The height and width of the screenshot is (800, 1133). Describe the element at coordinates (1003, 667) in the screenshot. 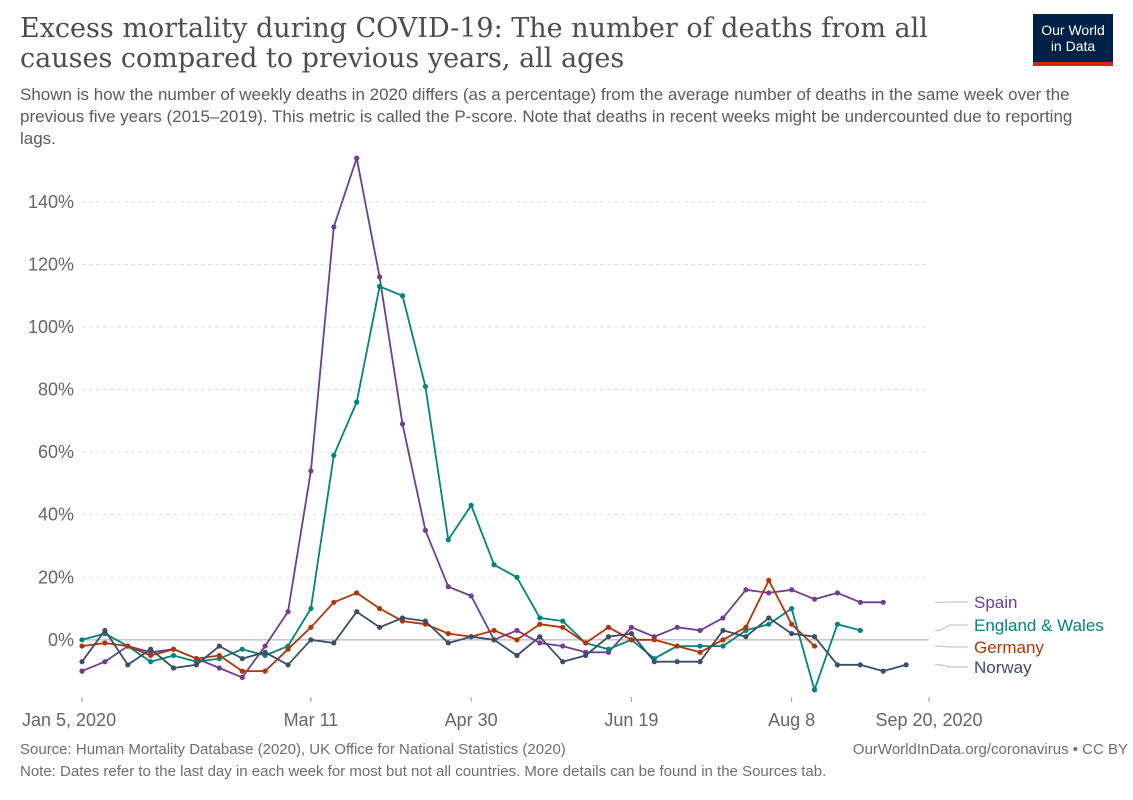

I see `legend-label: Norway` at that location.